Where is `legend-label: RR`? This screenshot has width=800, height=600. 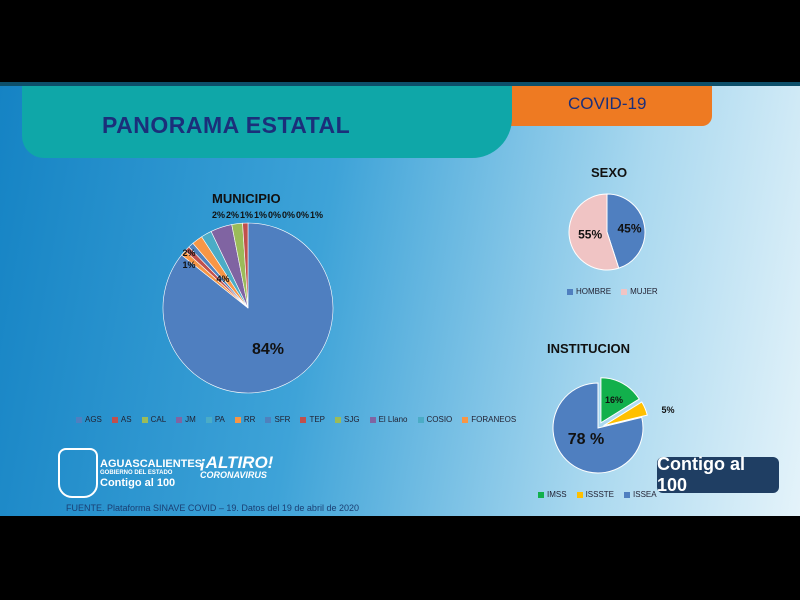 legend-label: RR is located at coordinates (249, 419).